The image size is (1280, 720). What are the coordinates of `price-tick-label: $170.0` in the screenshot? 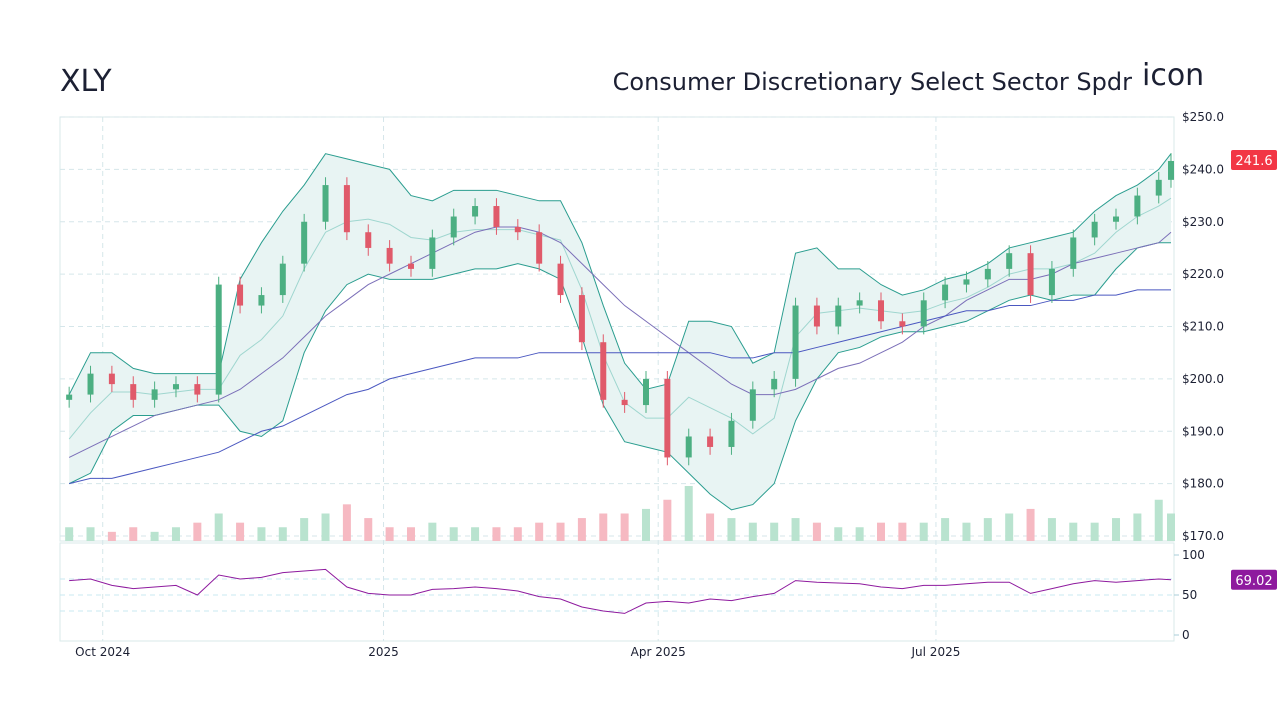 It's located at (1203, 536).